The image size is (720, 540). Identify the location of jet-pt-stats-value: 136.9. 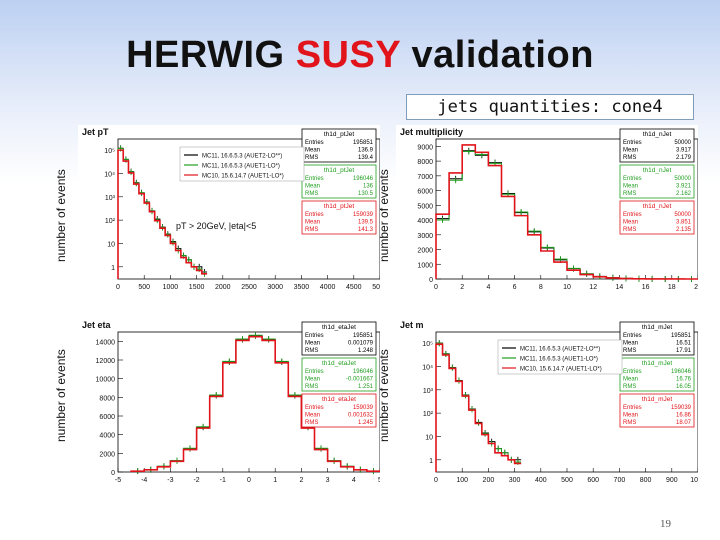
(366, 151).